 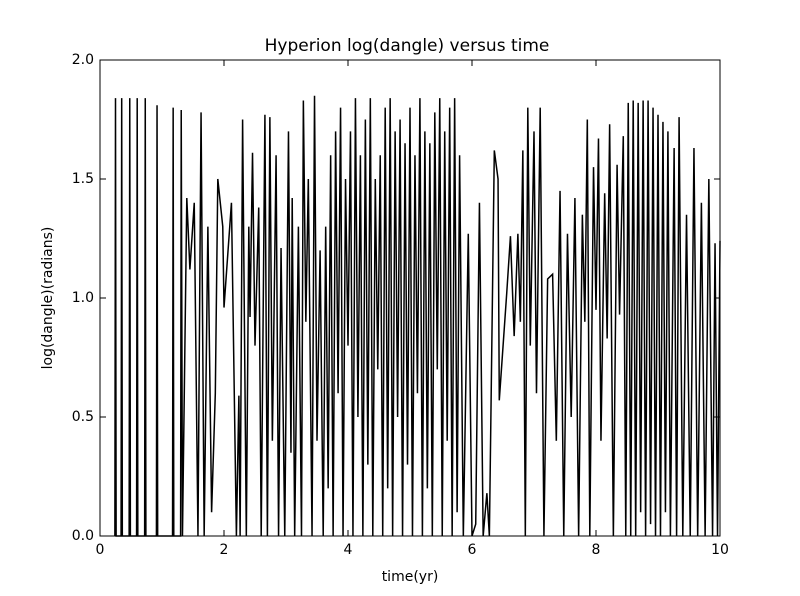 What do you see at coordinates (48, 298) in the screenshot?
I see `y-axis-label: log(dangle)(radians)` at bounding box center [48, 298].